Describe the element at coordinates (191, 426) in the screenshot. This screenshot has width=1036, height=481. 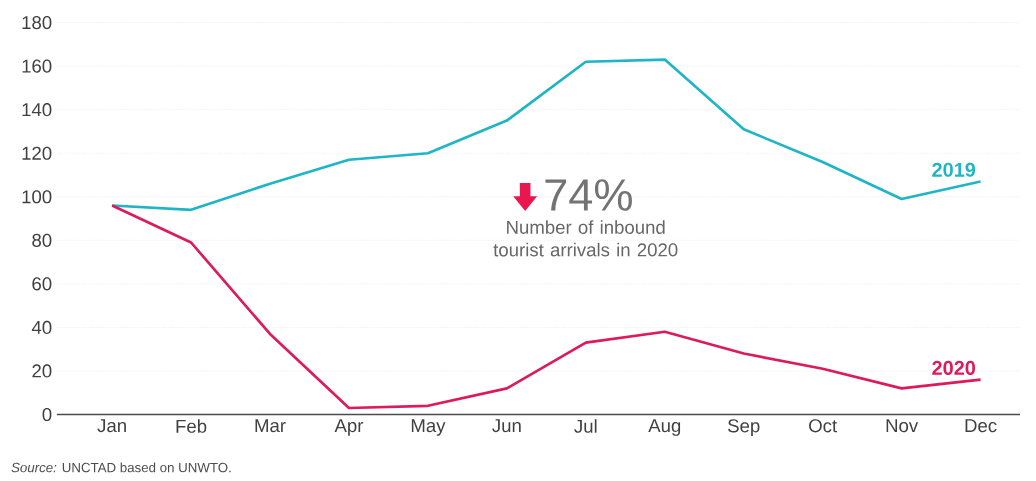
I see `x-tick-label: Feb` at that location.